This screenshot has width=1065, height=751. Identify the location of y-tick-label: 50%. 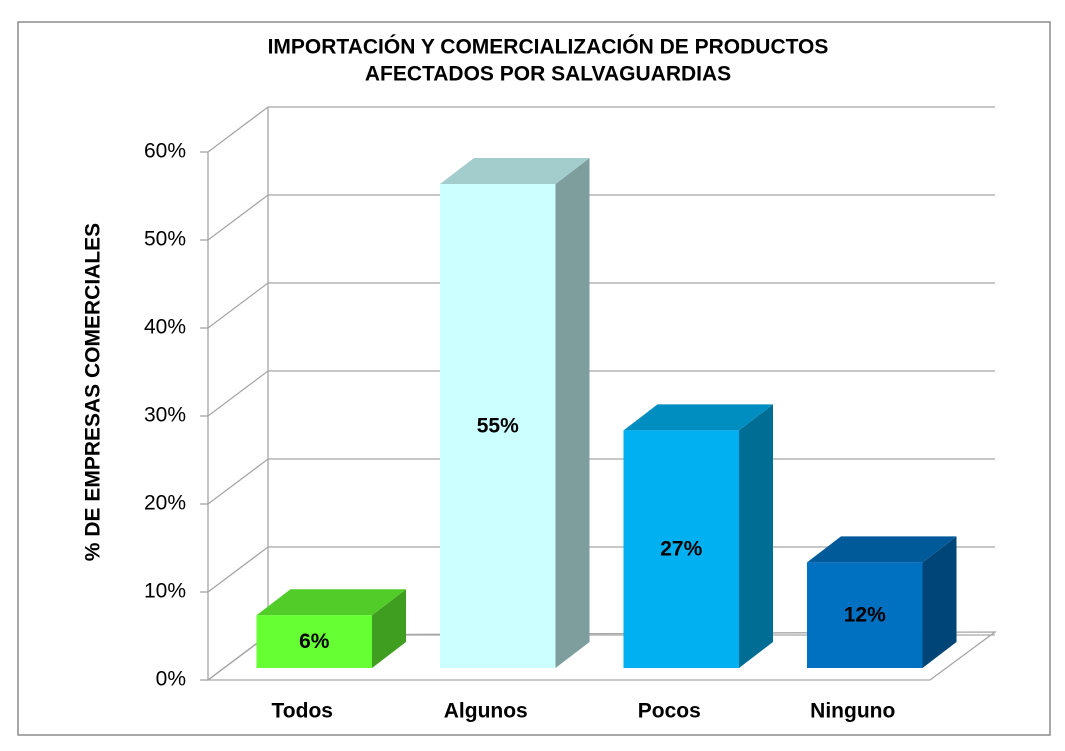
(165, 239).